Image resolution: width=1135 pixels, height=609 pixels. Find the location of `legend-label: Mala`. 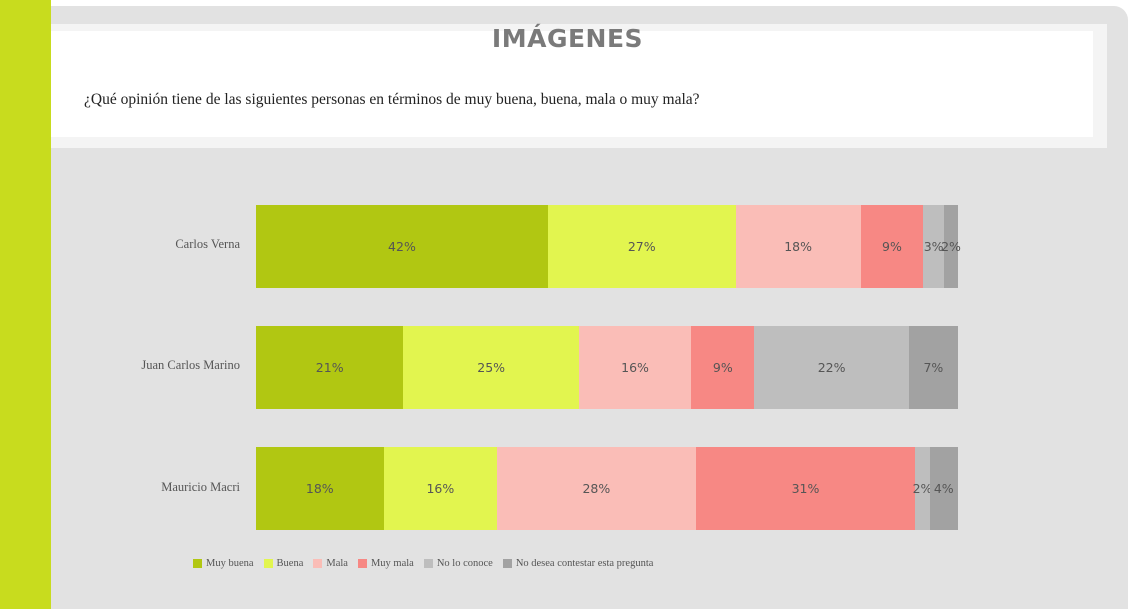

legend-label: Mala is located at coordinates (337, 563).